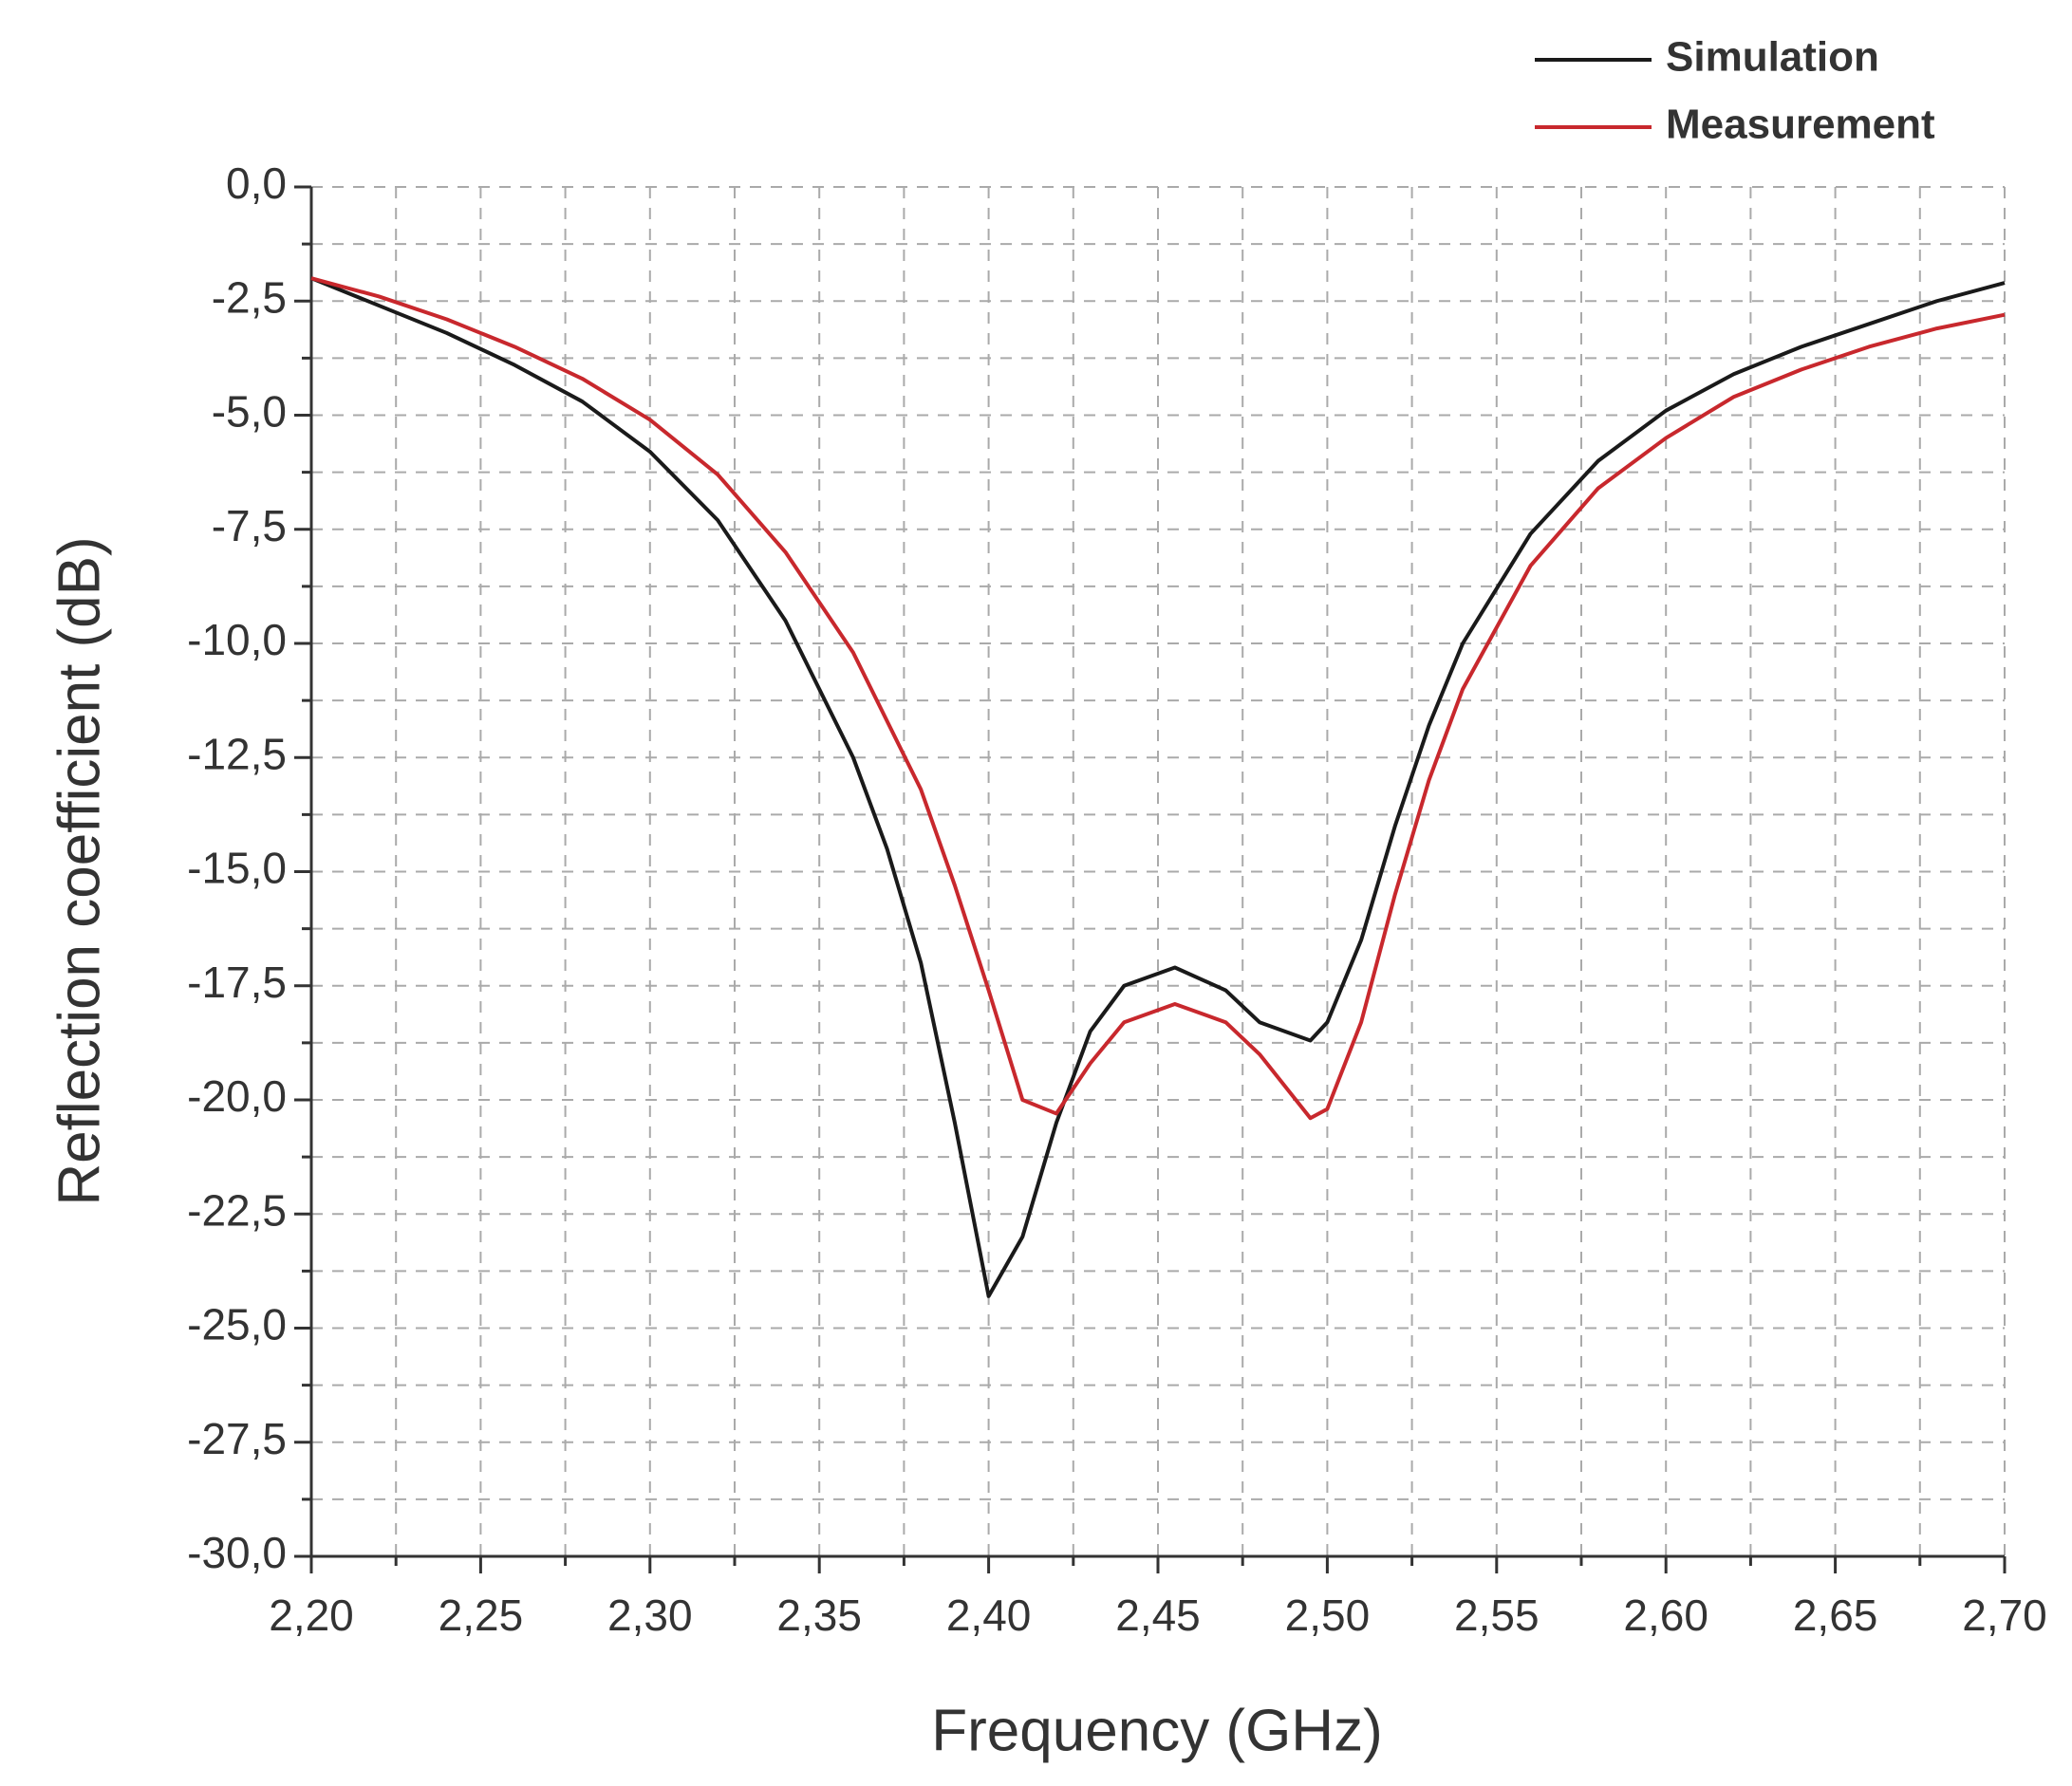 This screenshot has height=1786, width=2072. What do you see at coordinates (250, 412) in the screenshot?
I see `y-tick-label: -5,0` at bounding box center [250, 412].